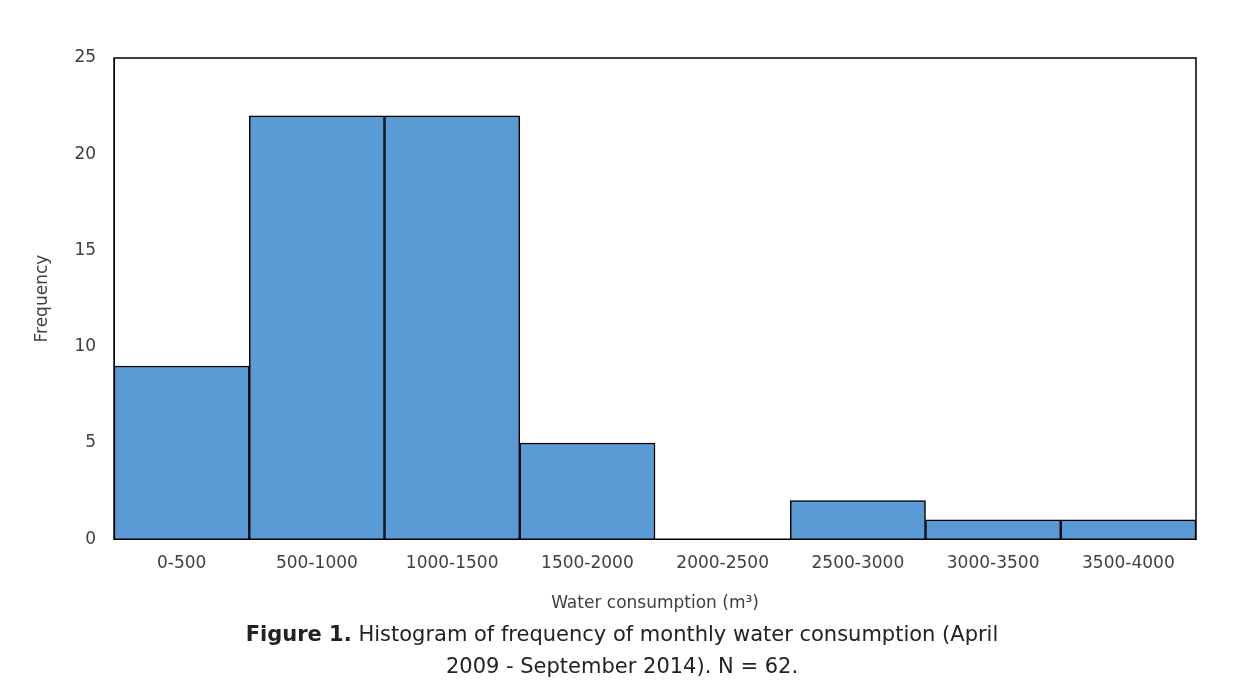  Describe the element at coordinates (91, 537) in the screenshot. I see `y-tick-label: 0` at that location.